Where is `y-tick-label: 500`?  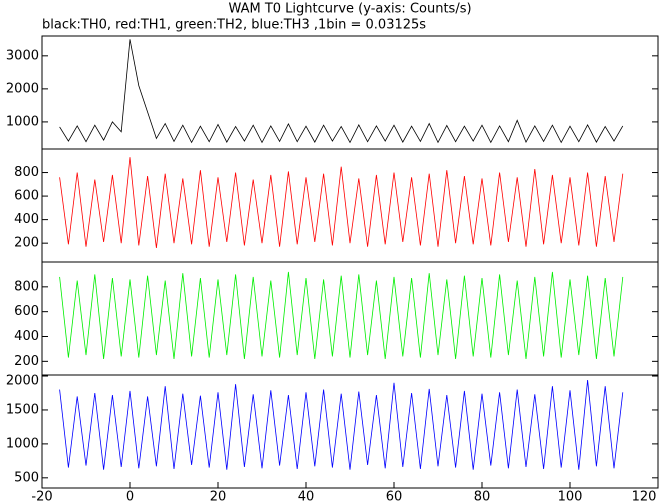
y-tick-label: 500 is located at coordinates (26, 477).